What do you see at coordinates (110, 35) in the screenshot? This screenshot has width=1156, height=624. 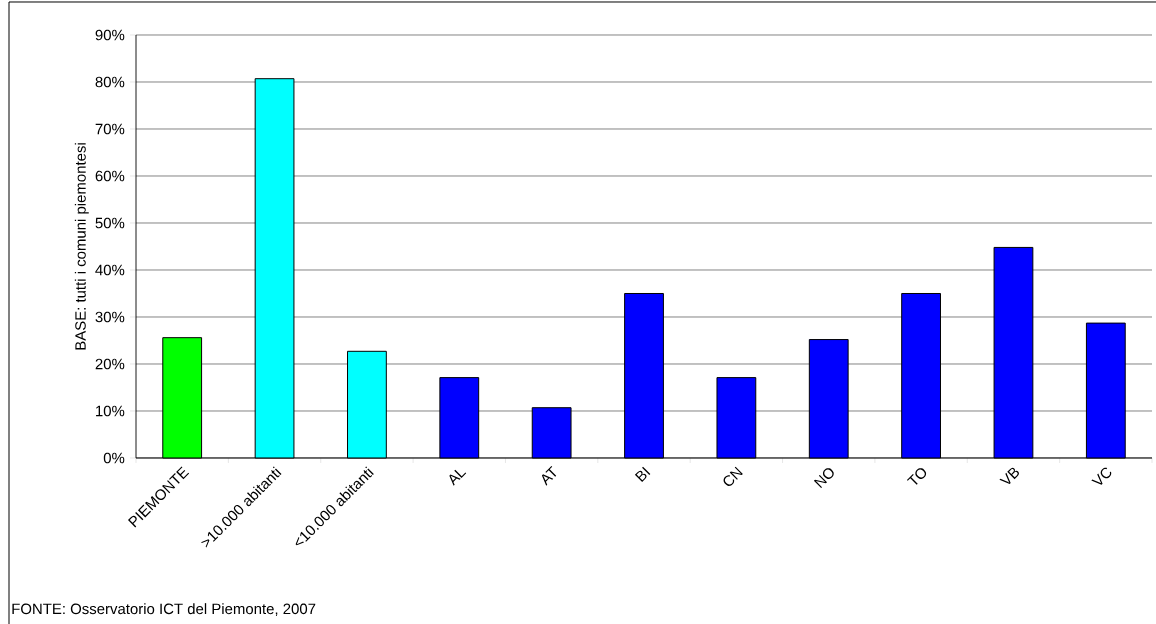 I see `y-tick-label: 90%` at bounding box center [110, 35].